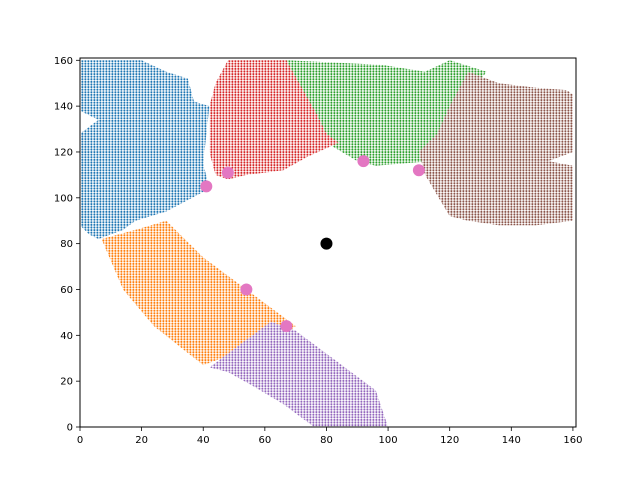 The height and width of the screenshot is (480, 640). Describe the element at coordinates (388, 440) in the screenshot. I see `x-tick-label: 100` at that location.